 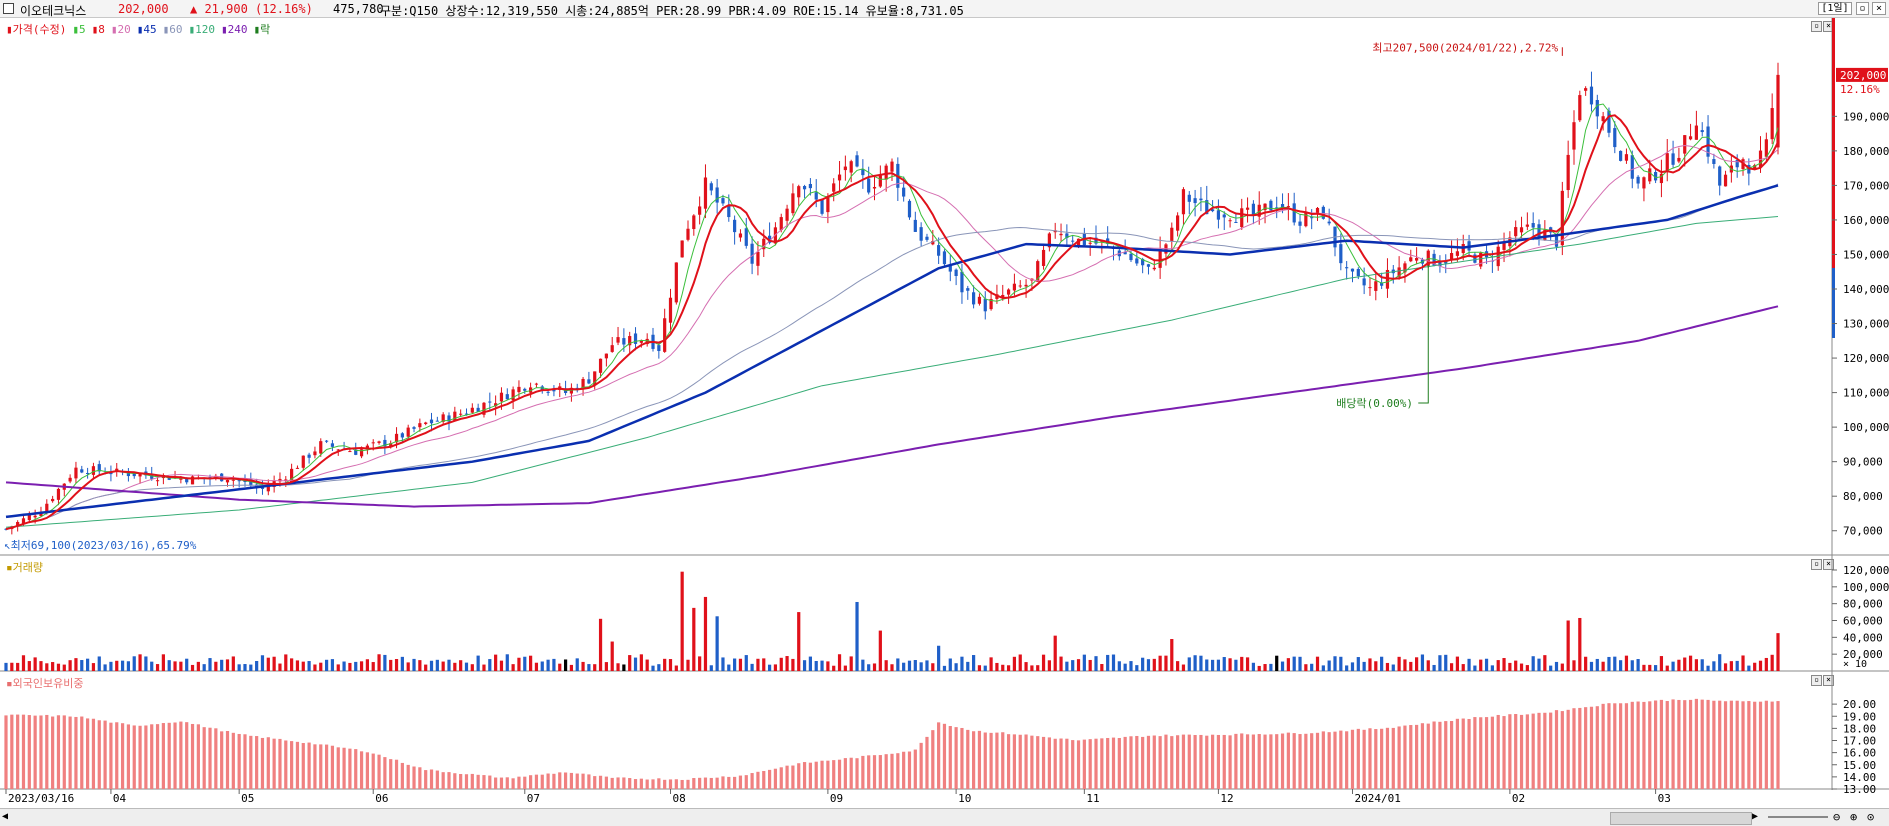 What do you see at coordinates (836, 798) in the screenshot?
I see `x-tick-label: 09` at bounding box center [836, 798].